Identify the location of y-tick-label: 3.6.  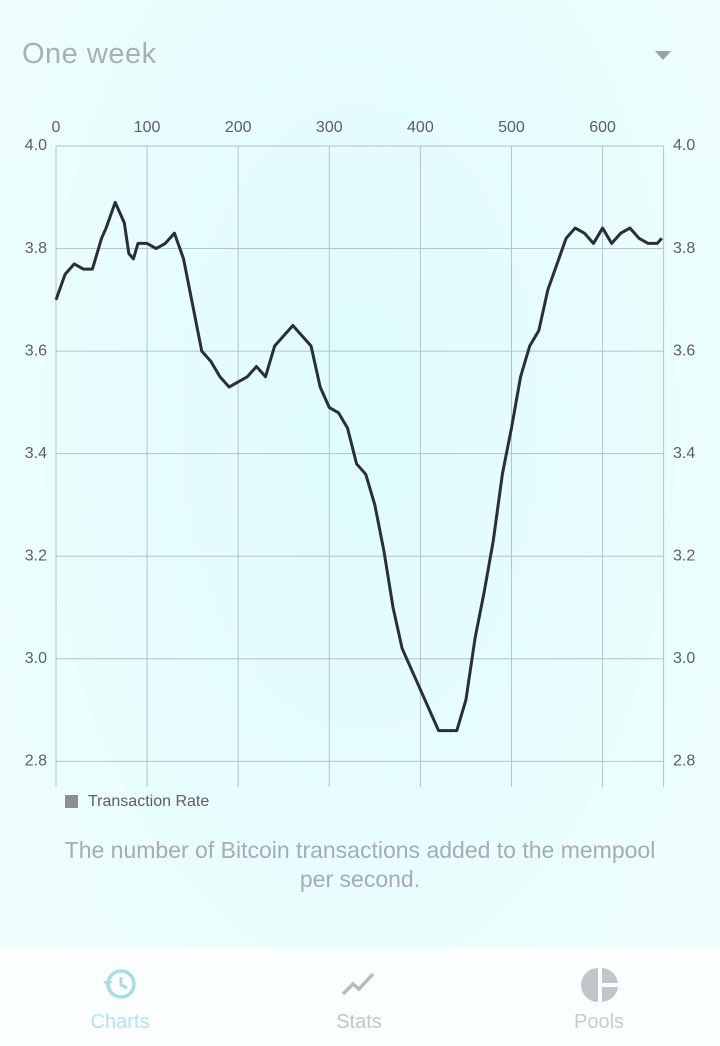
(36, 350).